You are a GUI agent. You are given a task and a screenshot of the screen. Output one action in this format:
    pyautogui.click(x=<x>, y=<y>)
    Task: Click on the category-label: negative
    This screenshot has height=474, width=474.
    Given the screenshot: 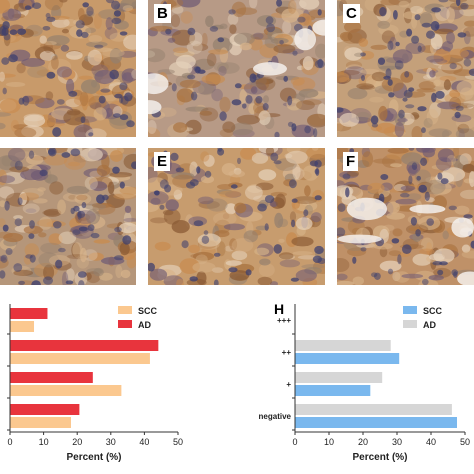 What is the action you would take?
    pyautogui.click(x=275, y=416)
    